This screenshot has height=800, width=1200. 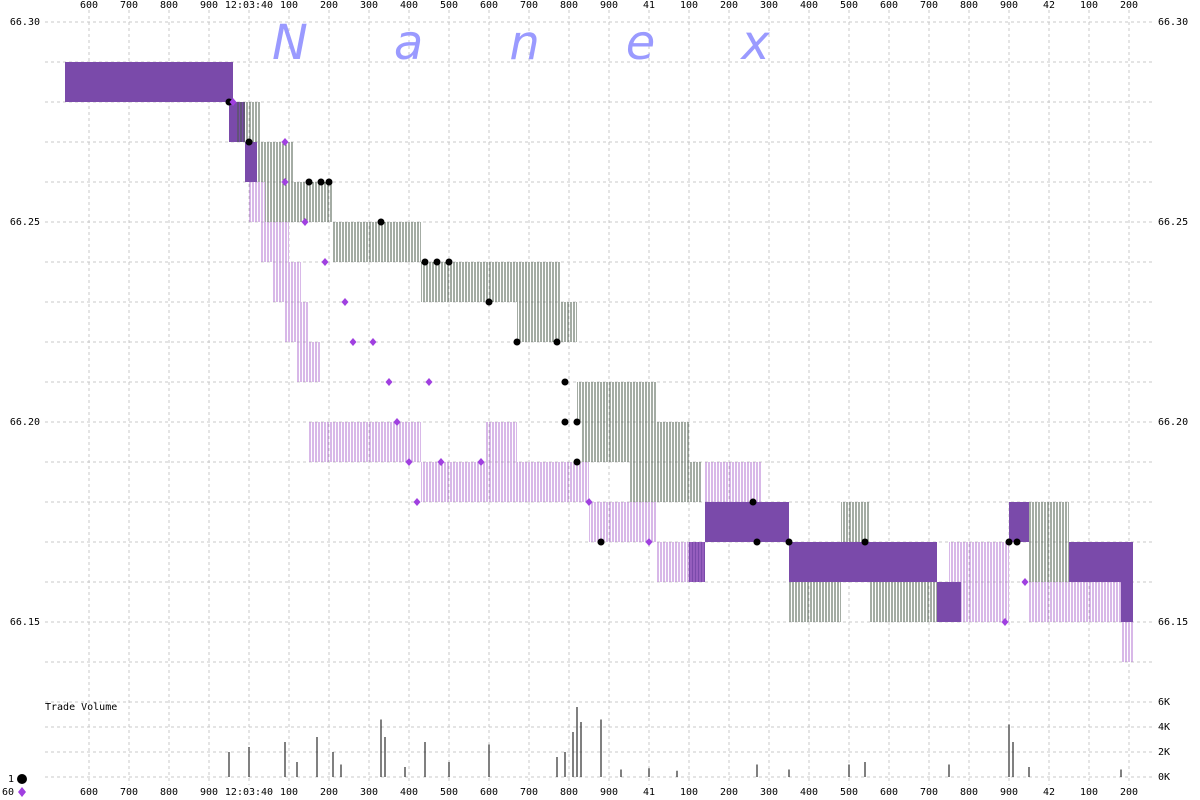 I want to click on y-tick-label: 66.20, so click(x=25, y=422).